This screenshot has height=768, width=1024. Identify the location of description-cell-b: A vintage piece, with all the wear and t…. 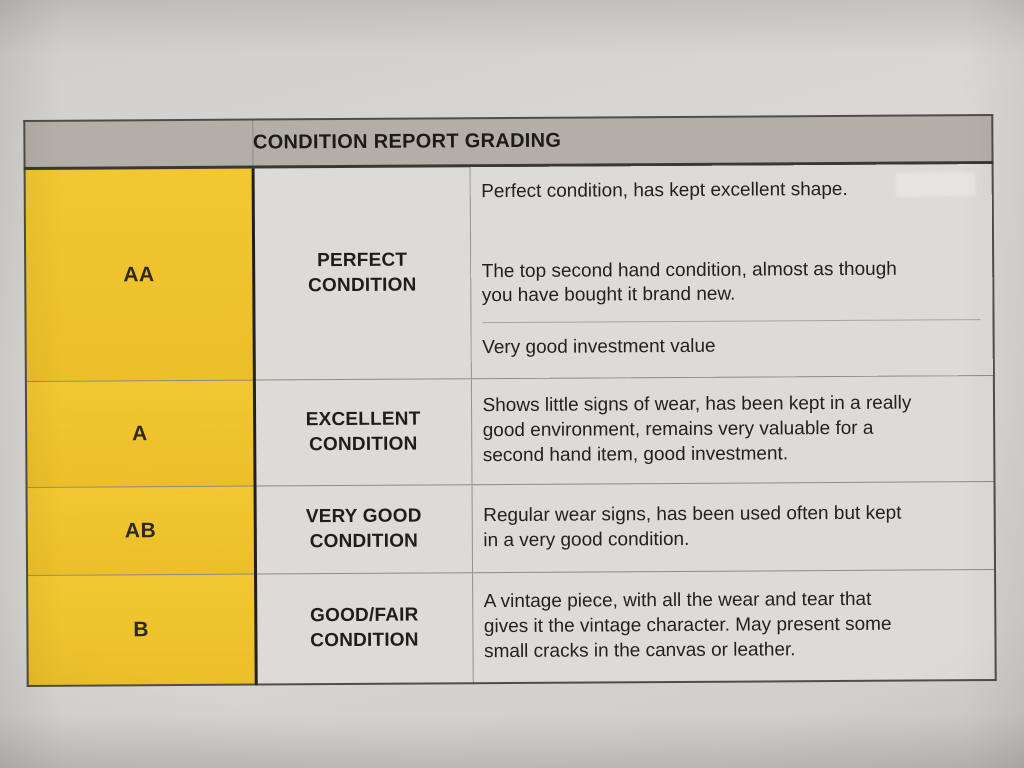
(734, 626).